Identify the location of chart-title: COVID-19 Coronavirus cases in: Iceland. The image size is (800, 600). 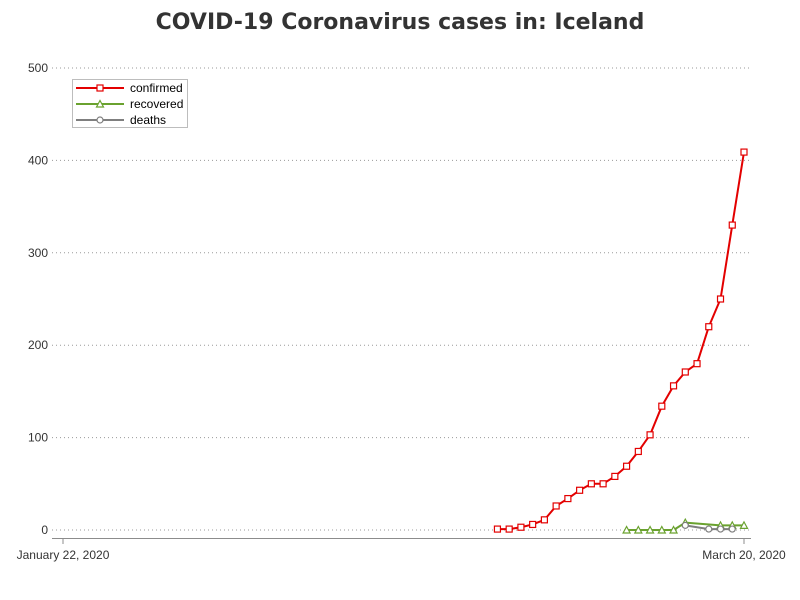
(400, 22).